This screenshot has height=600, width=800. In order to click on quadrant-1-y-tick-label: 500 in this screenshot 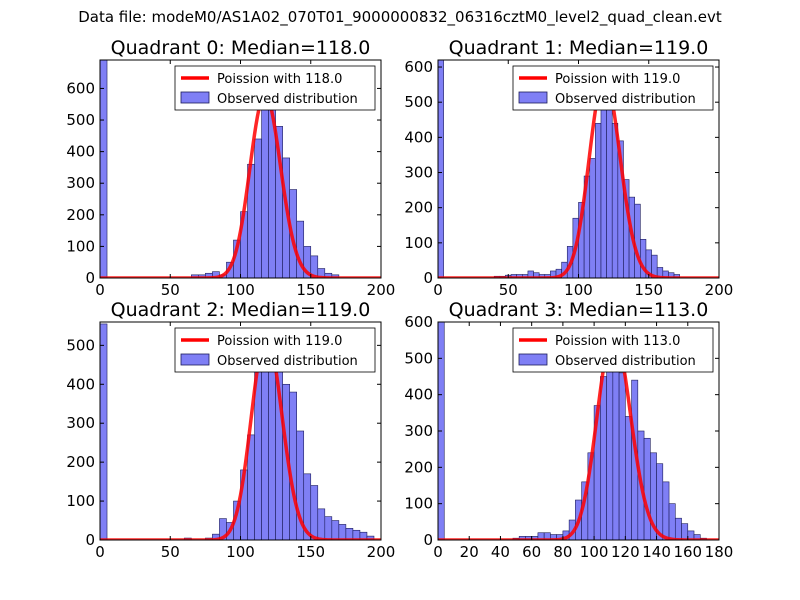, I will do `click(418, 102)`.